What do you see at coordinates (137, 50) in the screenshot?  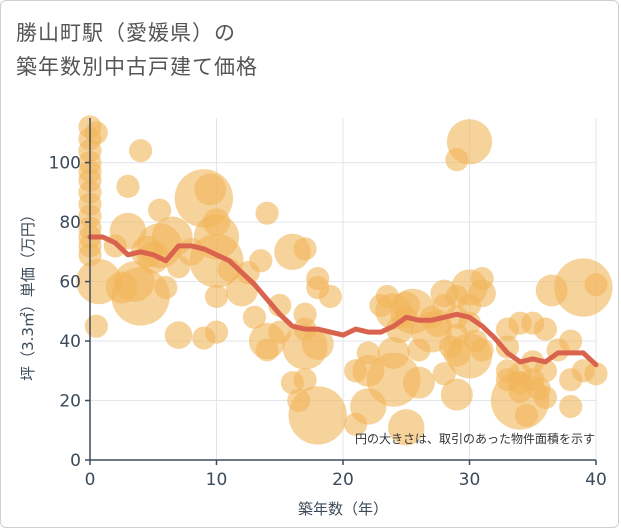 I see `chart-title: 勝山町駅（愛媛県）の 築年数別中古戸建て価格` at bounding box center [137, 50].